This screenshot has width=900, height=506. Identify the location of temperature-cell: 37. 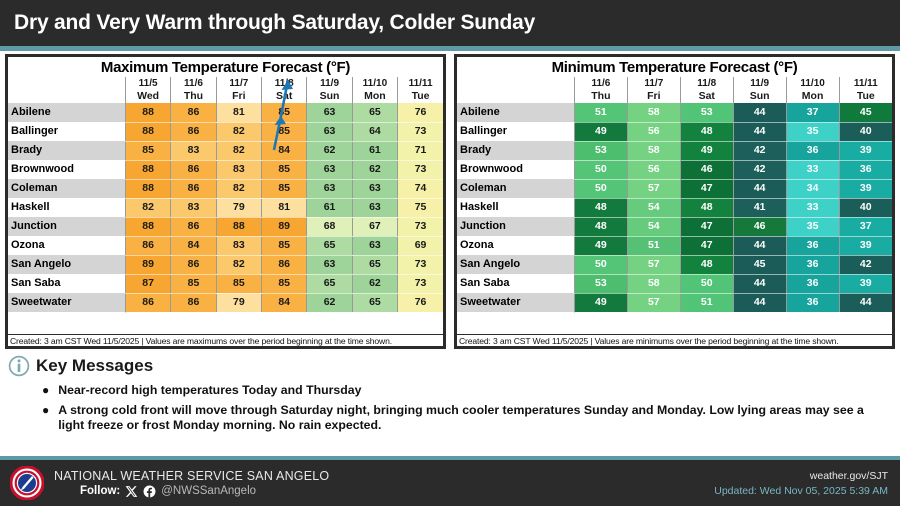
(865, 227).